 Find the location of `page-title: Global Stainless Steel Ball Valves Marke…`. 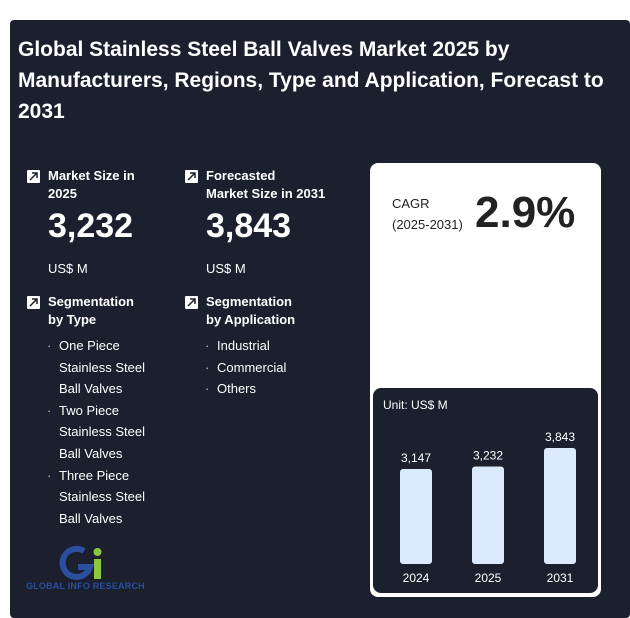

page-title: Global Stainless Steel Ball Valves Marke… is located at coordinates (311, 80).